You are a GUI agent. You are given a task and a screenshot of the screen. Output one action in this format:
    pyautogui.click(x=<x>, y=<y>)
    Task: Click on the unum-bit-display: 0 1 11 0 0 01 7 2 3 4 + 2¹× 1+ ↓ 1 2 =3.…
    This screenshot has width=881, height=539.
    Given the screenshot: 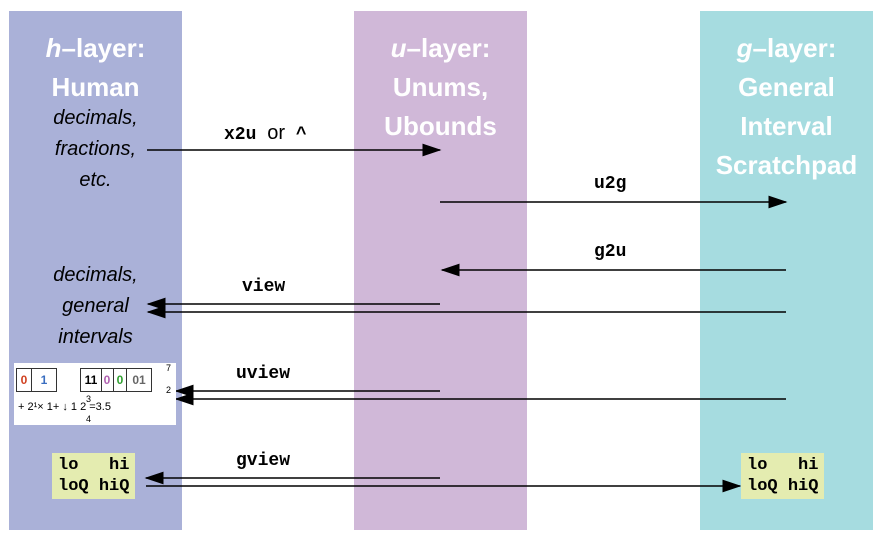 What is the action you would take?
    pyautogui.click(x=95, y=394)
    